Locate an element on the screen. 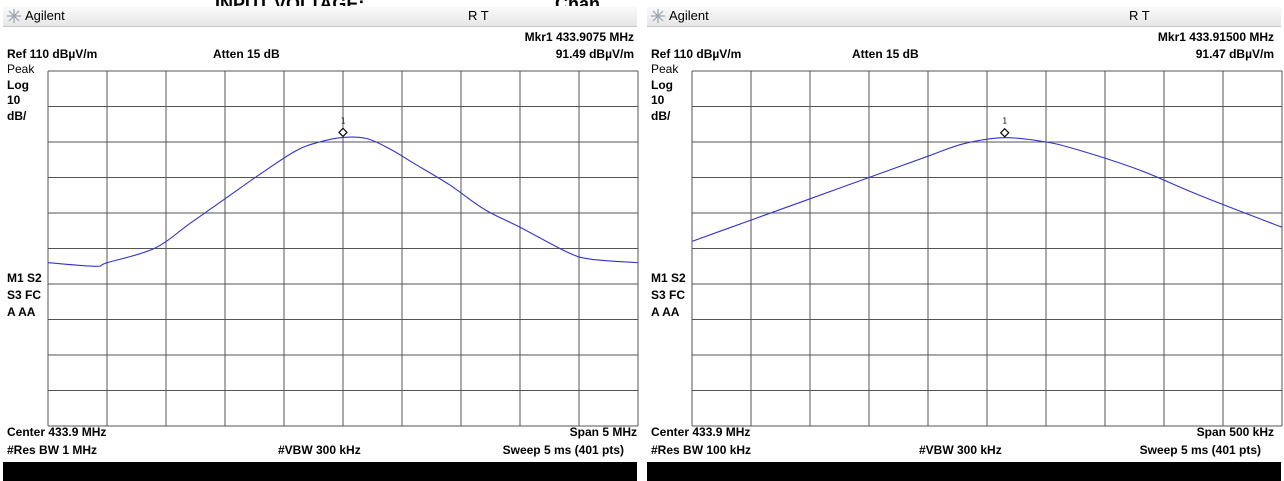 This screenshot has height=481, width=1284. marker-amplitude: 91.49 dBµV/m is located at coordinates (594, 54).